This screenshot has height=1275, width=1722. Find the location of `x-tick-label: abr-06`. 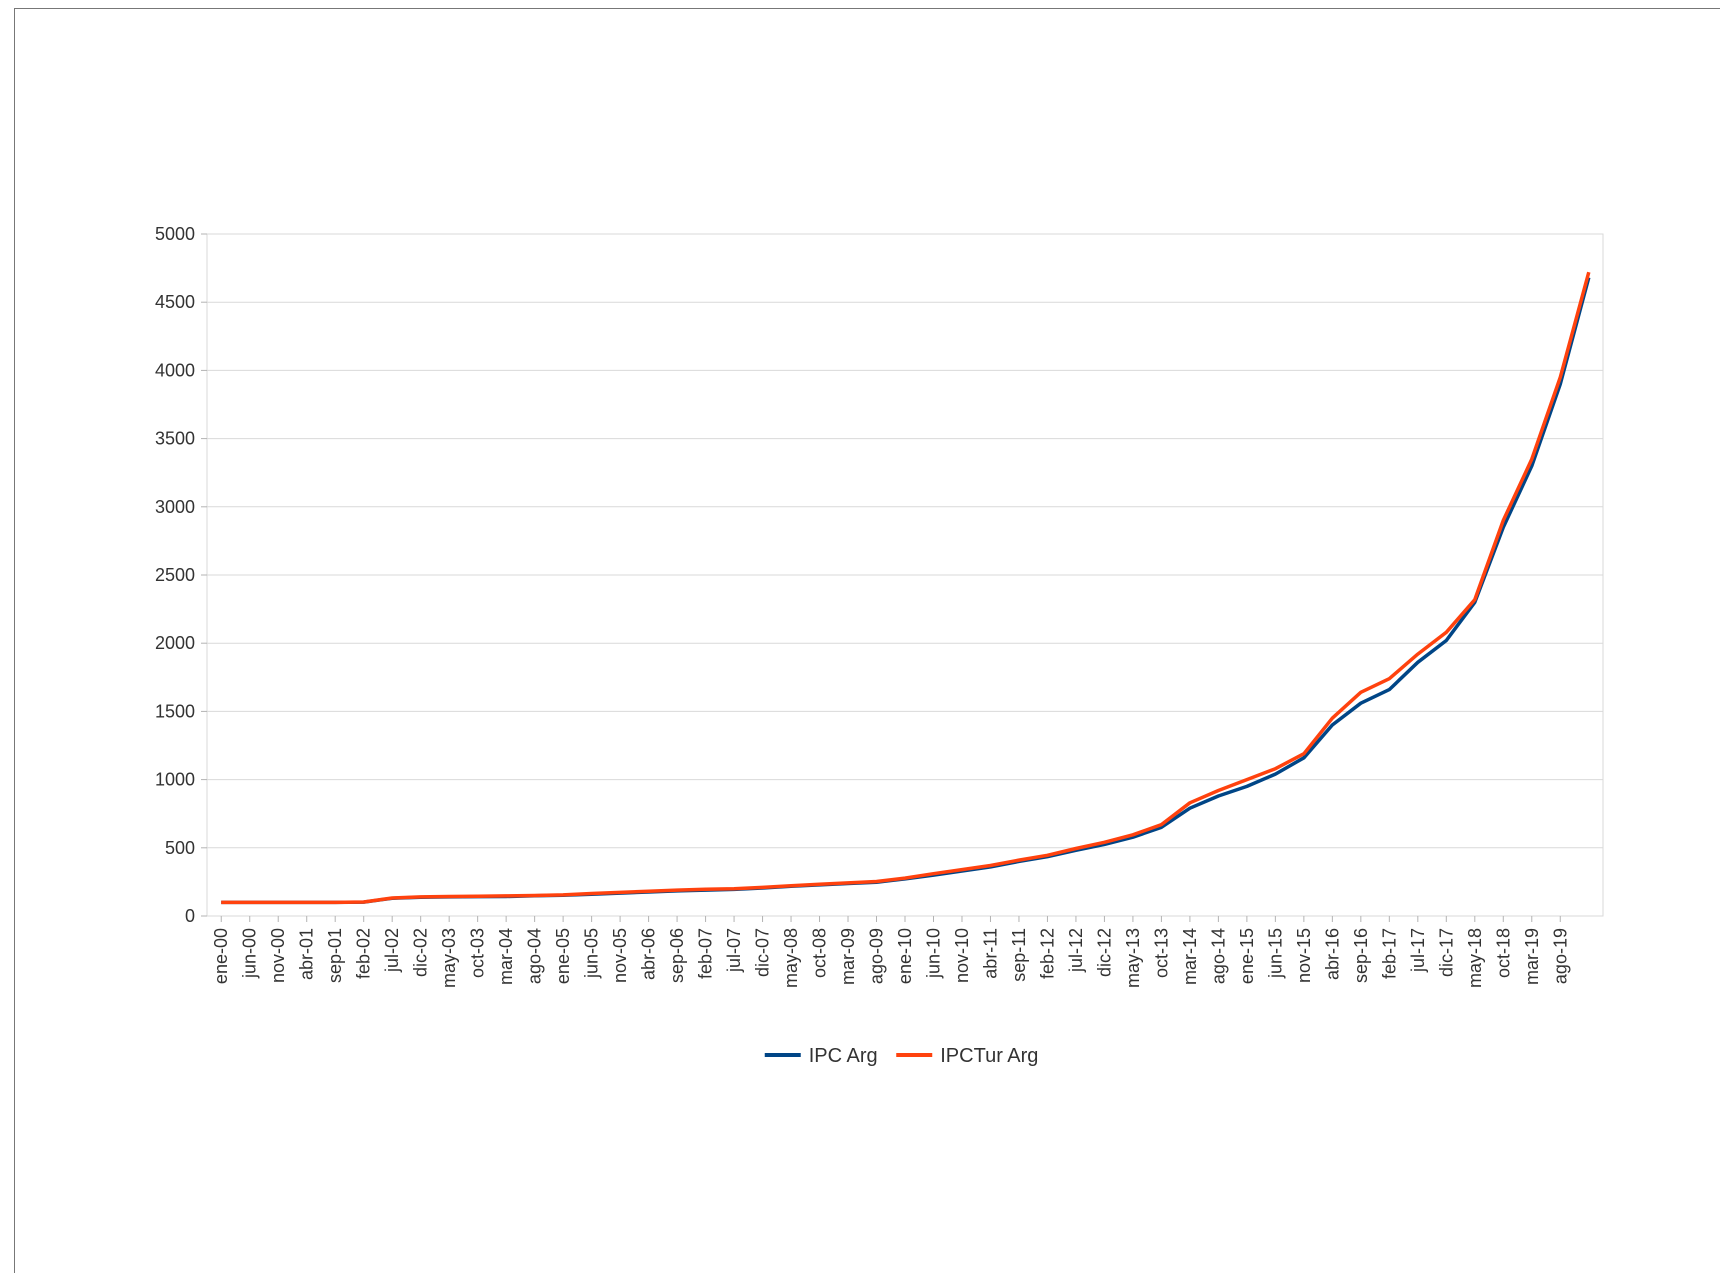

x-tick-label: abr-06 is located at coordinates (649, 954).